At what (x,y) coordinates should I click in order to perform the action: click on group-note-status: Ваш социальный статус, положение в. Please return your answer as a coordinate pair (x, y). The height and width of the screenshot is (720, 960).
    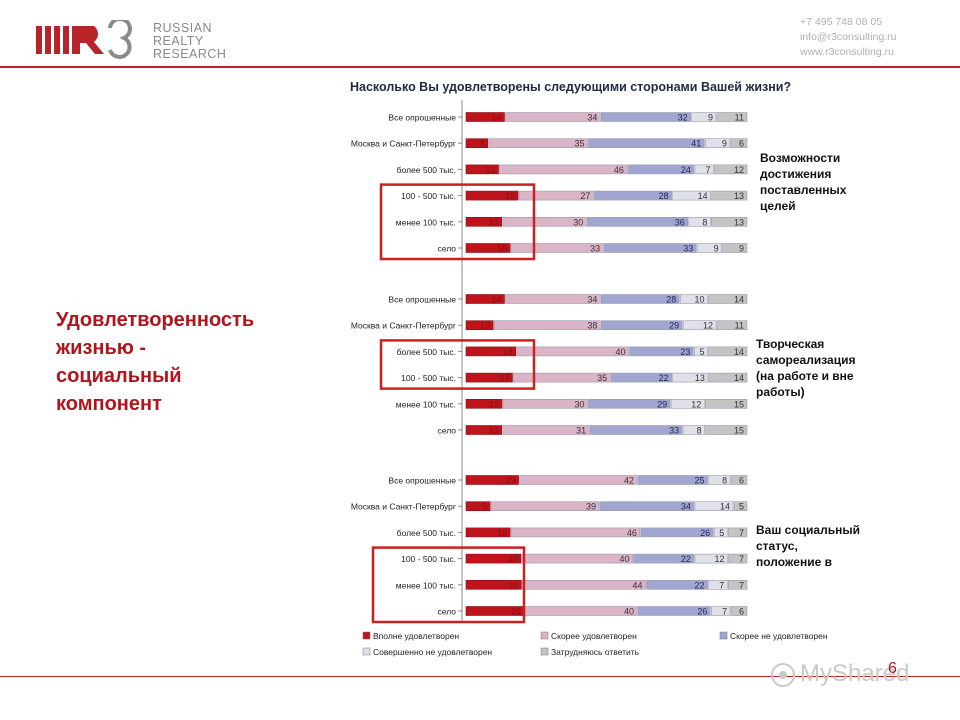
    Looking at the image, I should click on (808, 546).